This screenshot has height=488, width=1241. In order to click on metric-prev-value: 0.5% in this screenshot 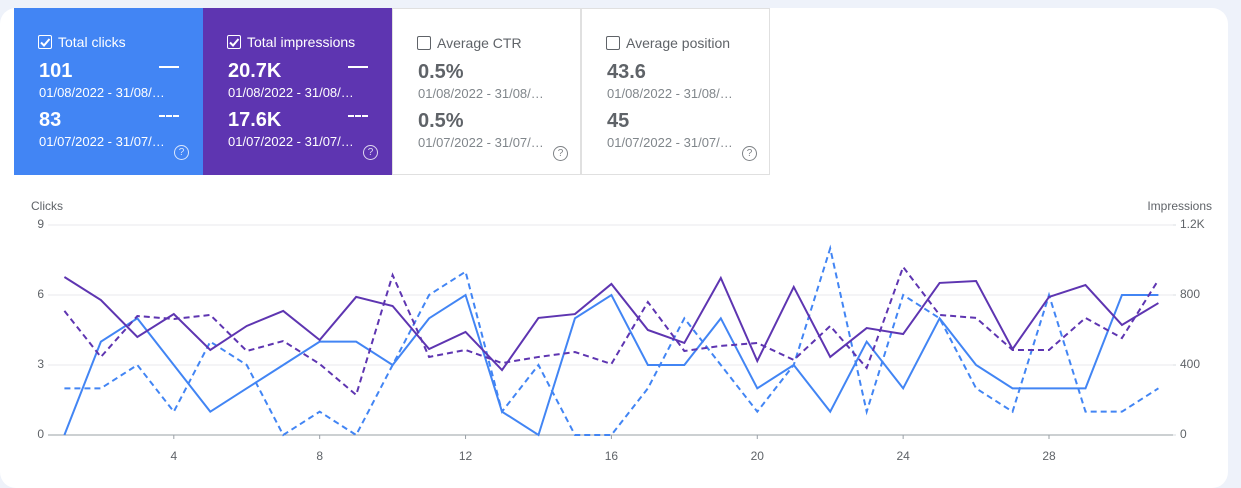, I will do `click(441, 121)`.